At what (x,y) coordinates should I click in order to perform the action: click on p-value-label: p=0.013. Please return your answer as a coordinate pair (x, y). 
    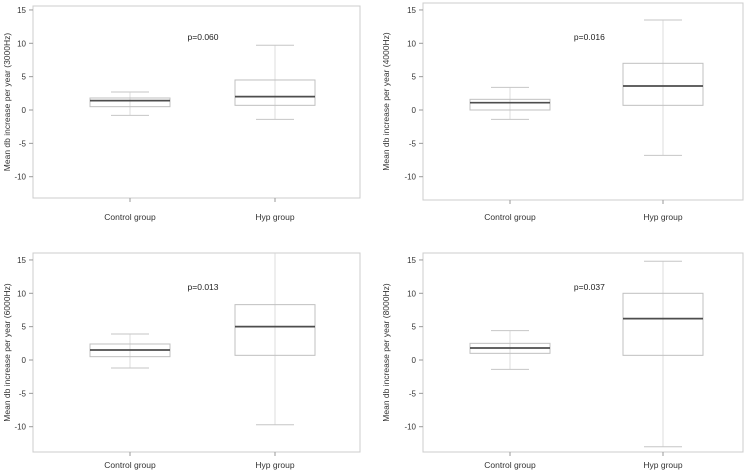
    Looking at the image, I should click on (203, 287).